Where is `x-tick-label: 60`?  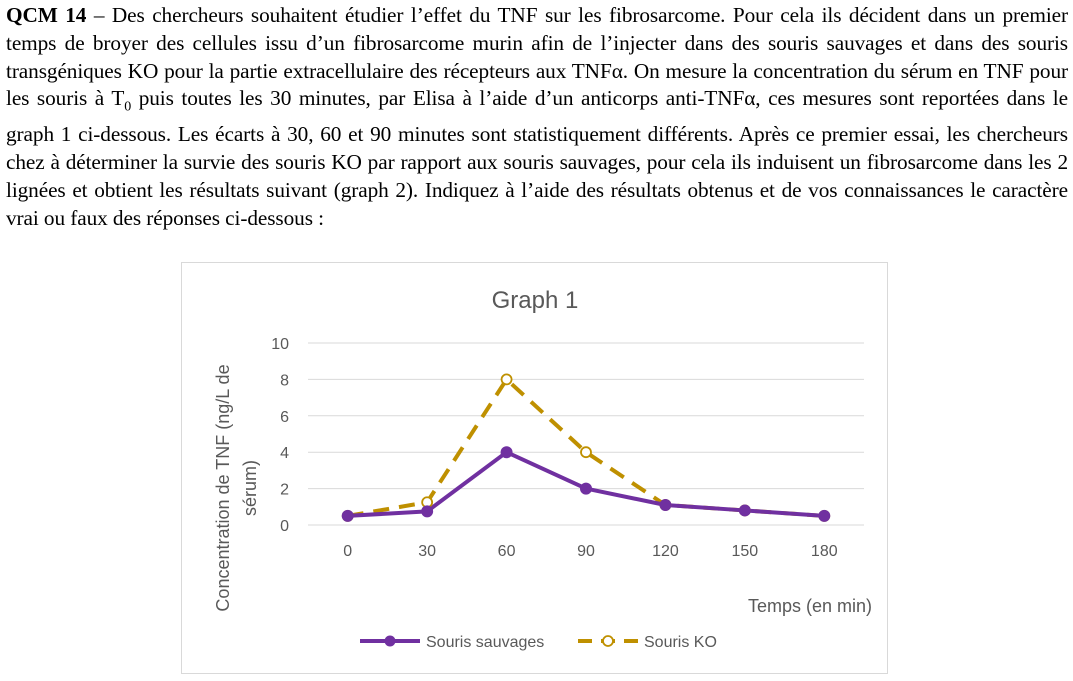
x-tick-label: 60 is located at coordinates (507, 551).